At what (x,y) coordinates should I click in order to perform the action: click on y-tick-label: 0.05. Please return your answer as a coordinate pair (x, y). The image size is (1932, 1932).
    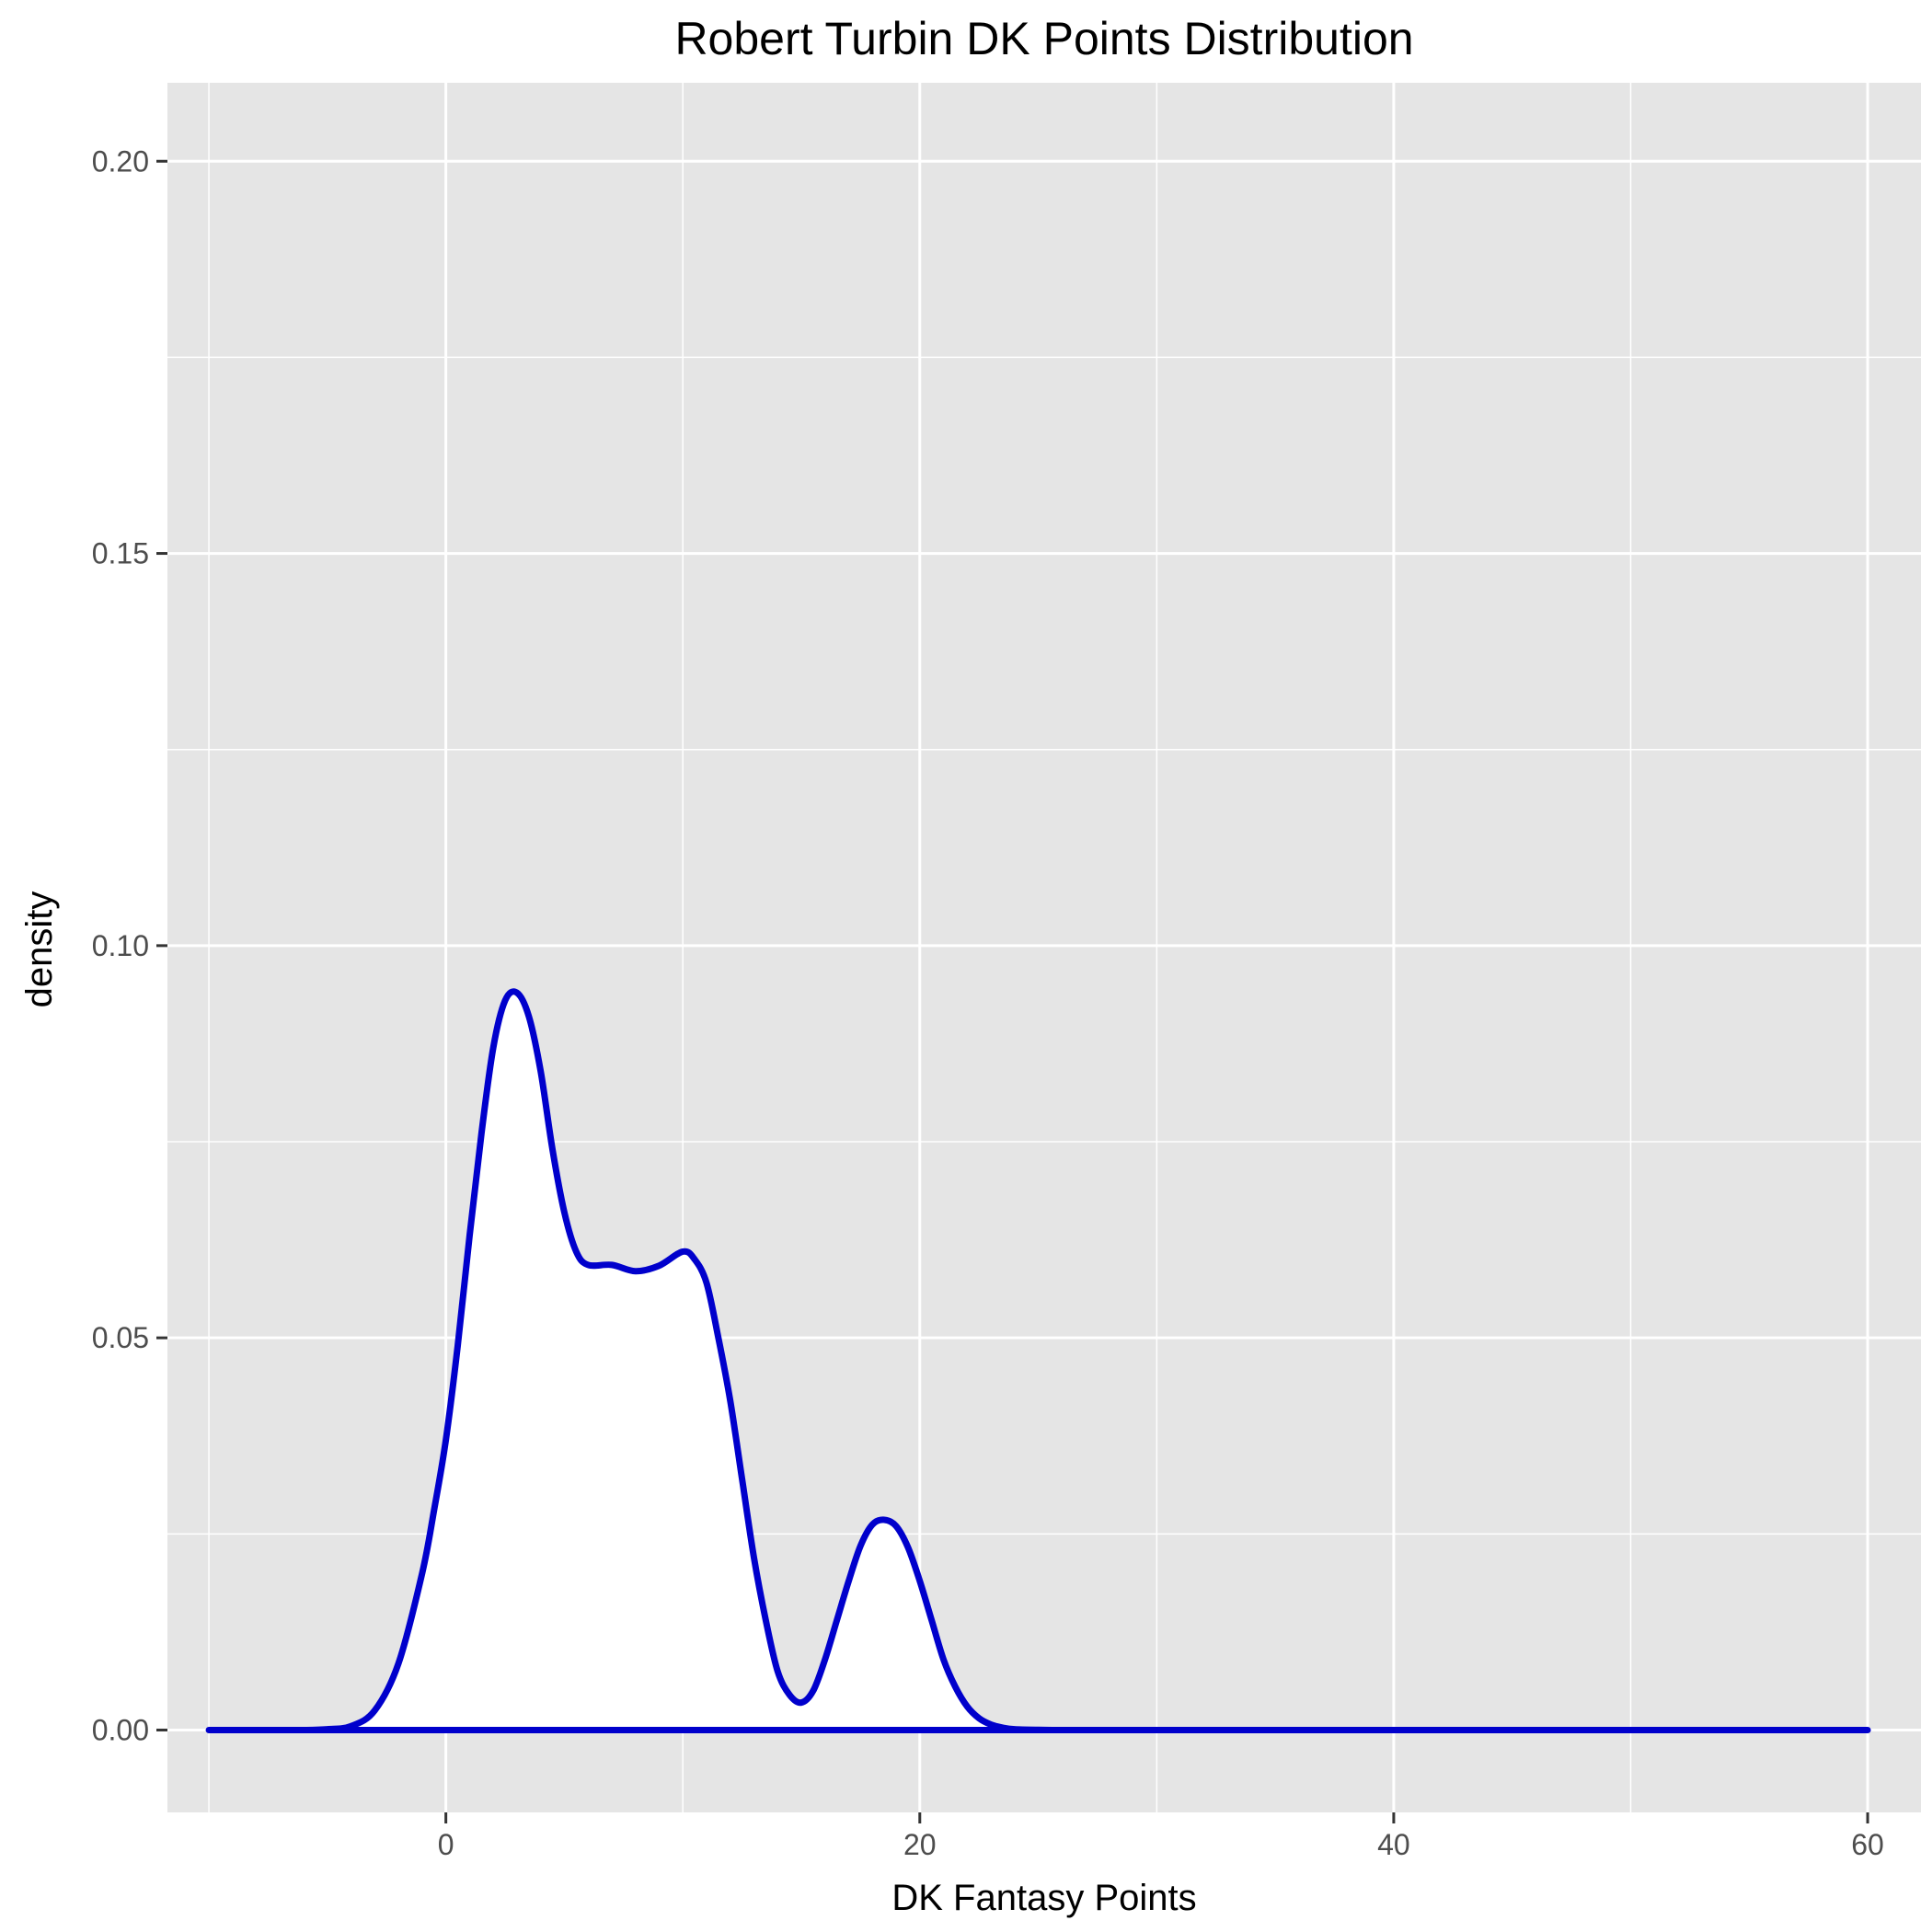
    Looking at the image, I should click on (120, 1337).